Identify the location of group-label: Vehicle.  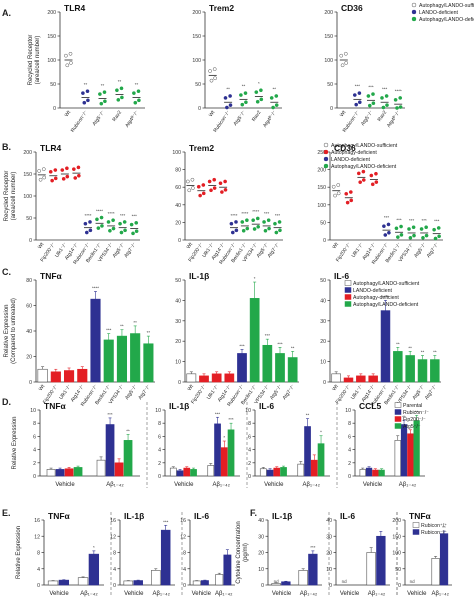
(202, 594).